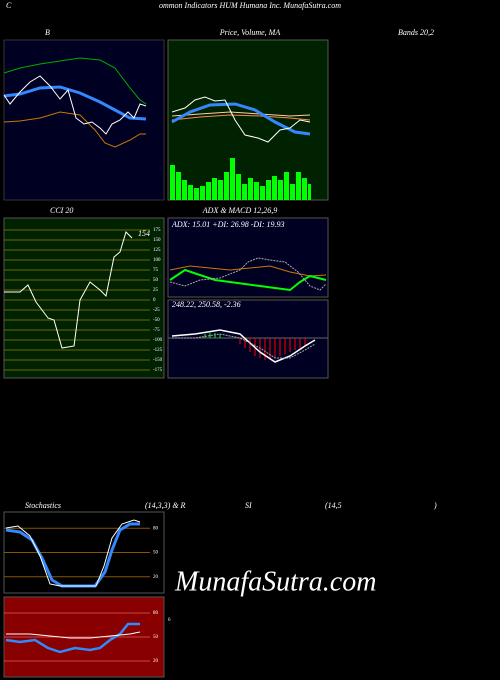 The width and height of the screenshot is (500, 680). What do you see at coordinates (157, 260) in the screenshot?
I see `tick-label: 100` at bounding box center [157, 260].